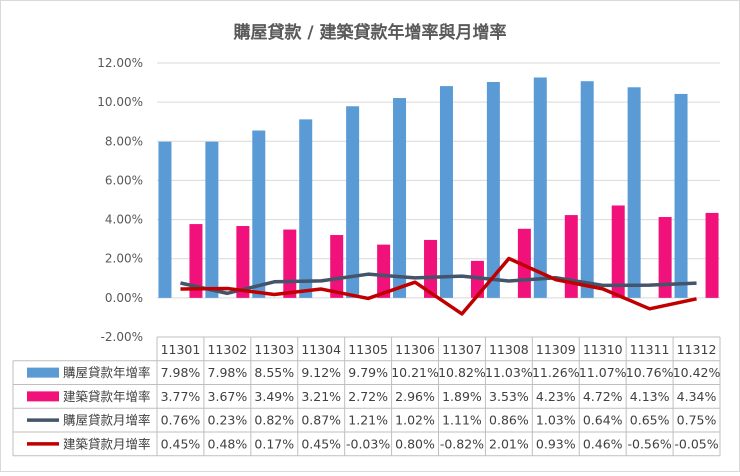  Describe the element at coordinates (697, 396) in the screenshot. I see `data-label: 4.34%` at that location.